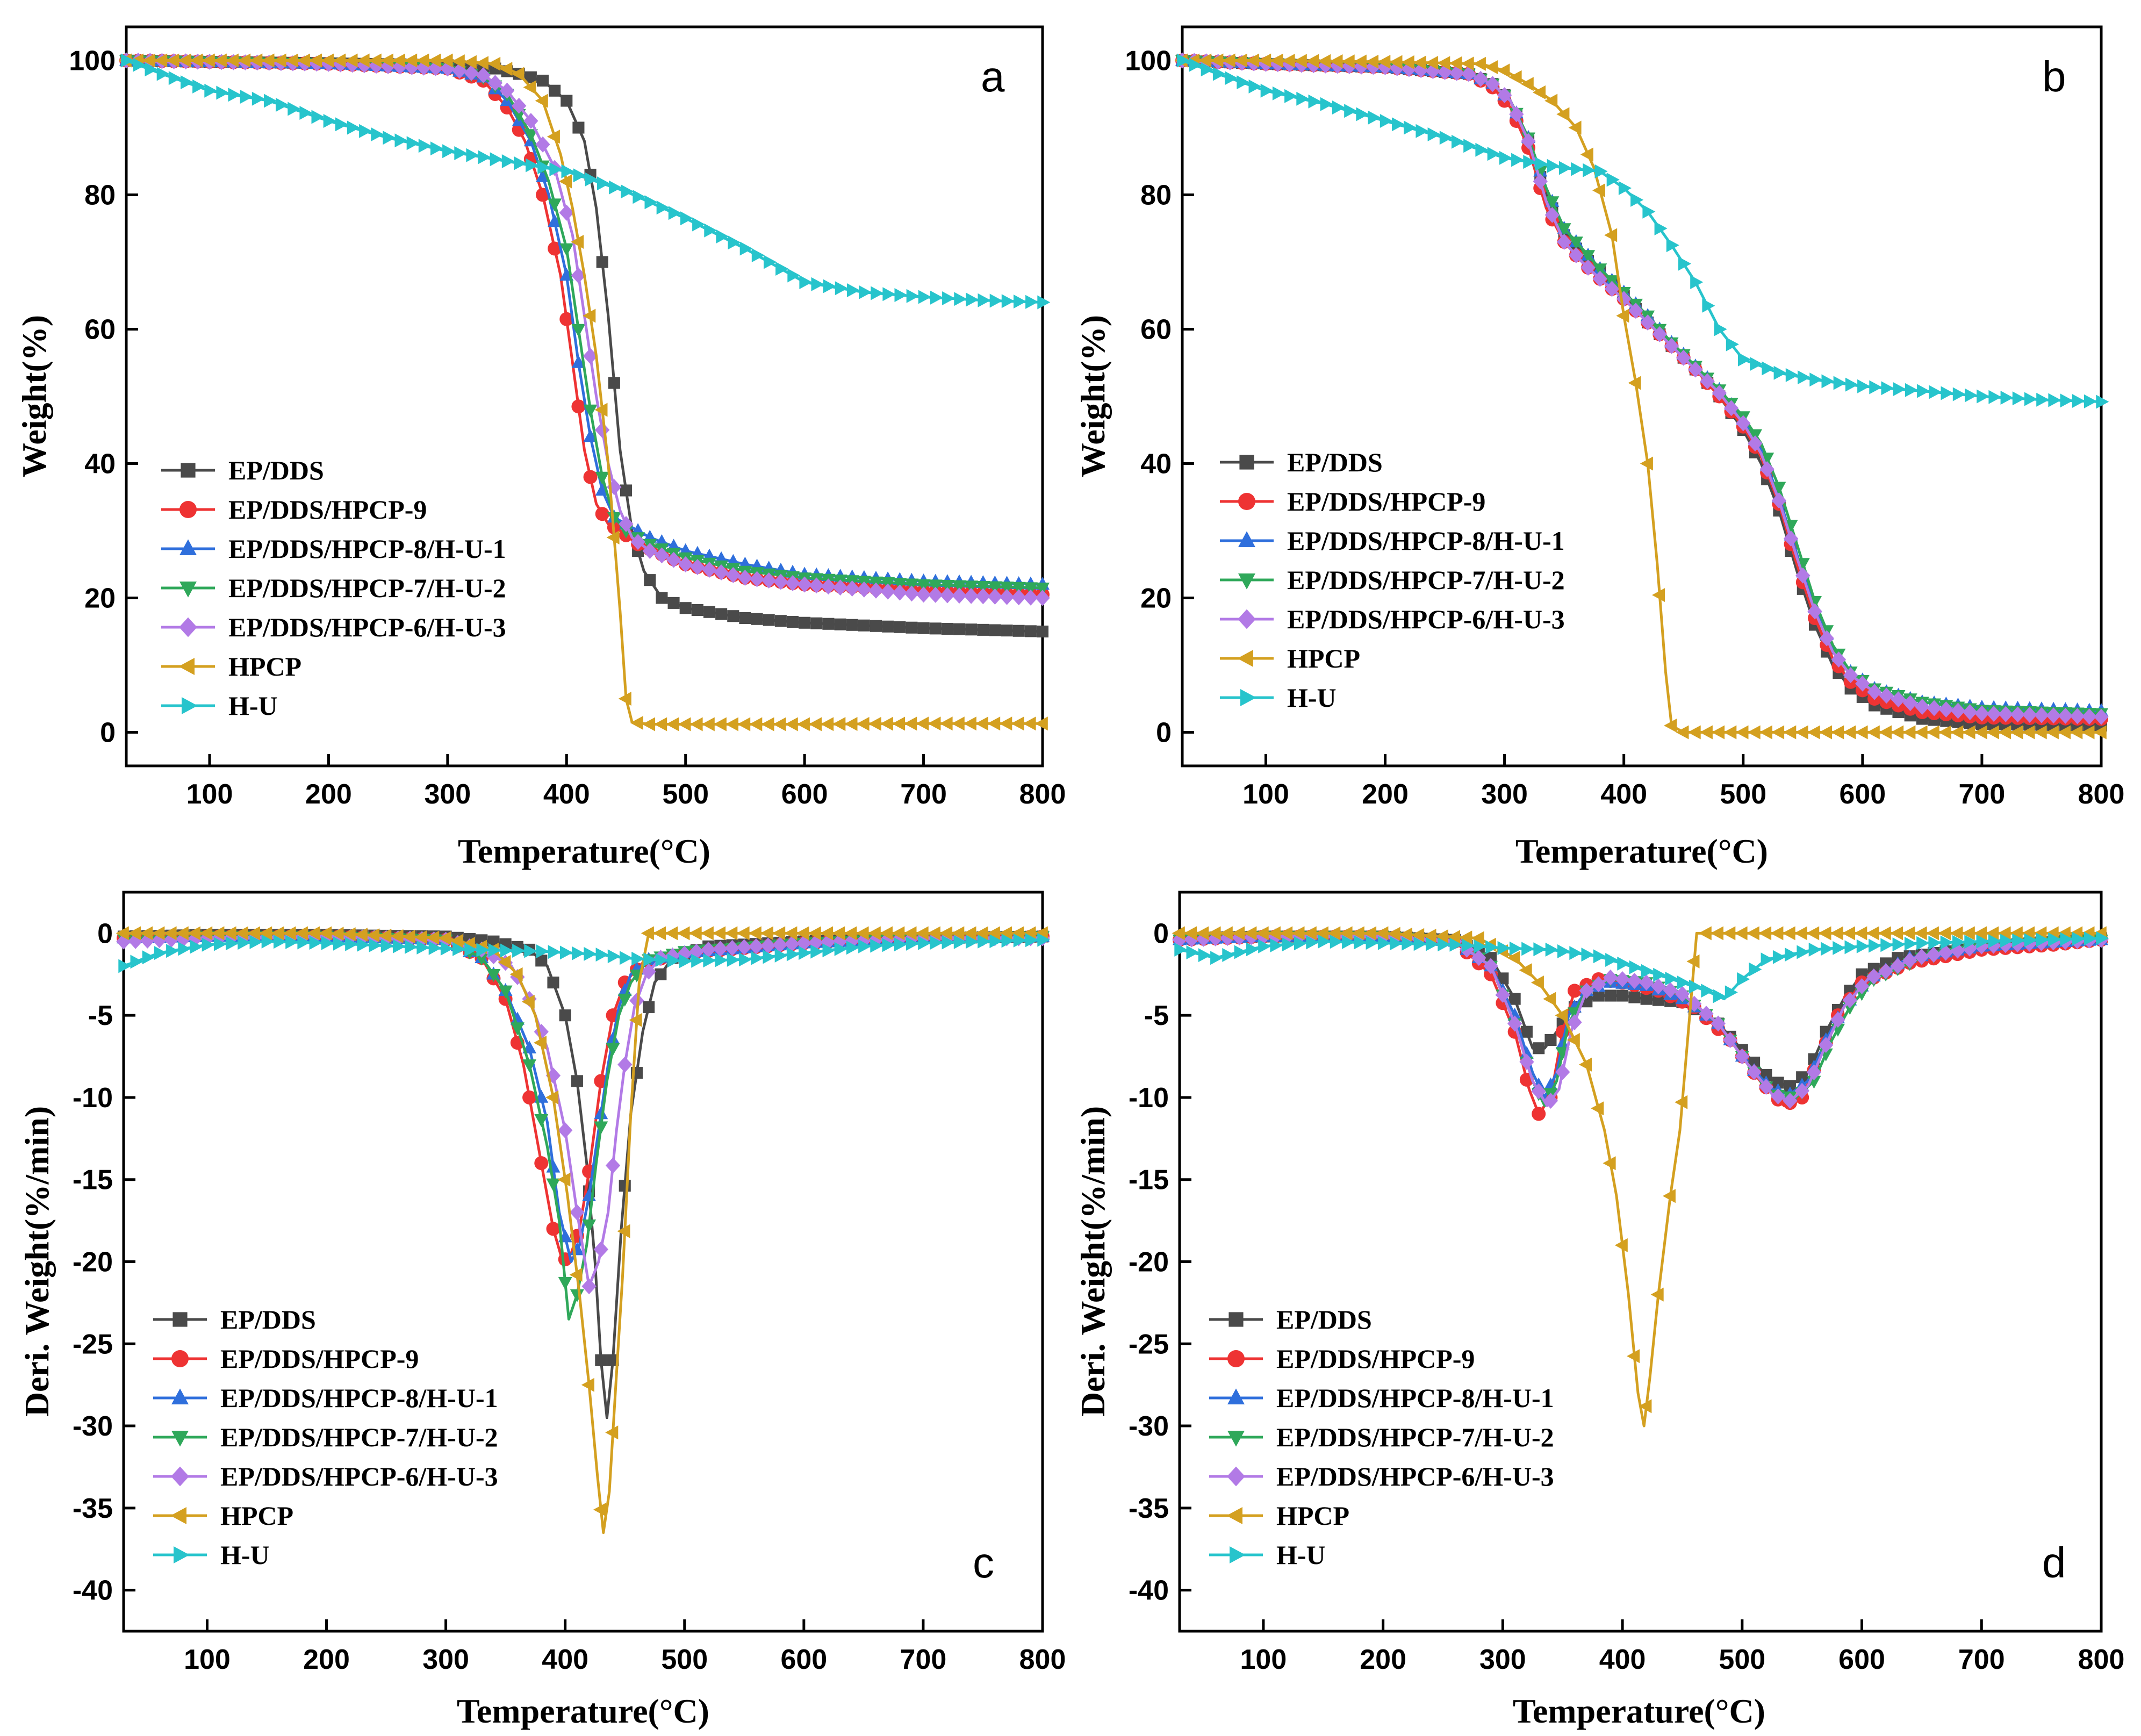  Describe the element at coordinates (93, 1098) in the screenshot. I see `y-tick-label: -10` at that location.